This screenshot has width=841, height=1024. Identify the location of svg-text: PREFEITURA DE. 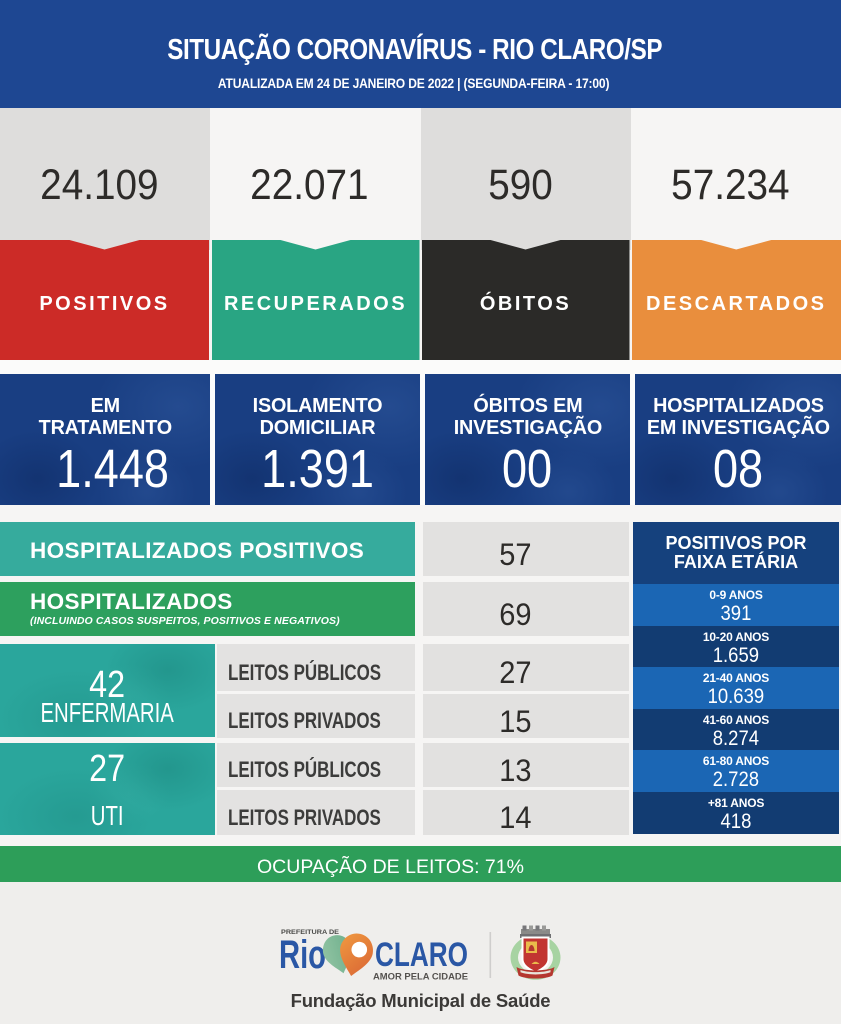
(310, 932).